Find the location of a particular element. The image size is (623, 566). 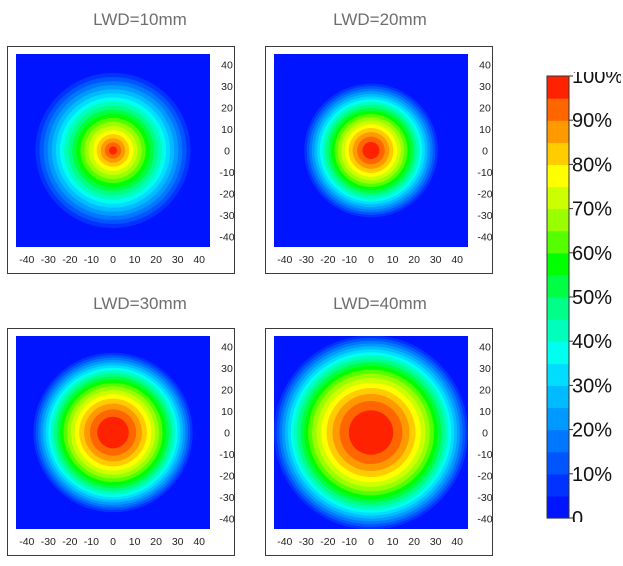

colorbar-tick-label: 90% is located at coordinates (592, 121).